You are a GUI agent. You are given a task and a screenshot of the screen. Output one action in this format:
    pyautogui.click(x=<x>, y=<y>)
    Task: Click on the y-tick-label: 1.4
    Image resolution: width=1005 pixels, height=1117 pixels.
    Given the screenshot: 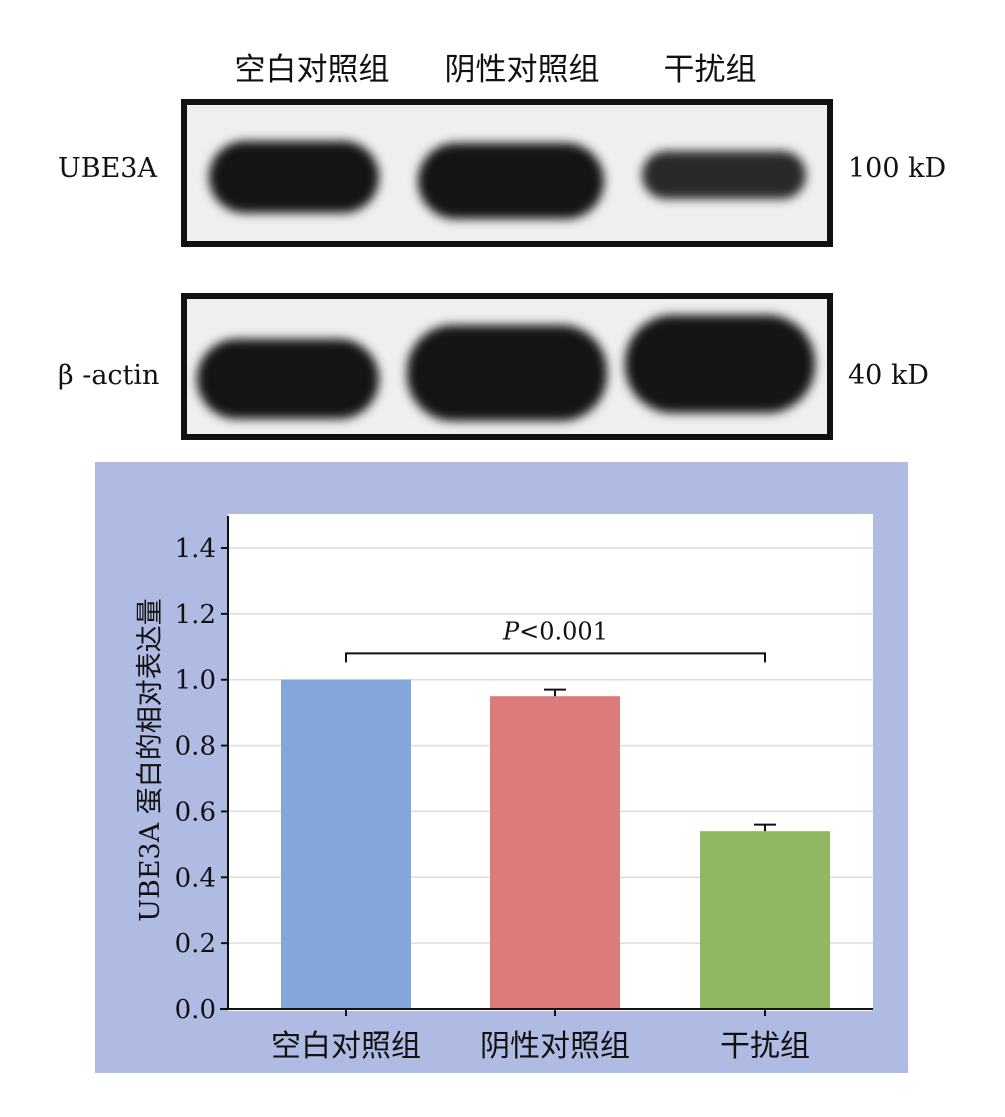 What is the action you would take?
    pyautogui.click(x=195, y=549)
    